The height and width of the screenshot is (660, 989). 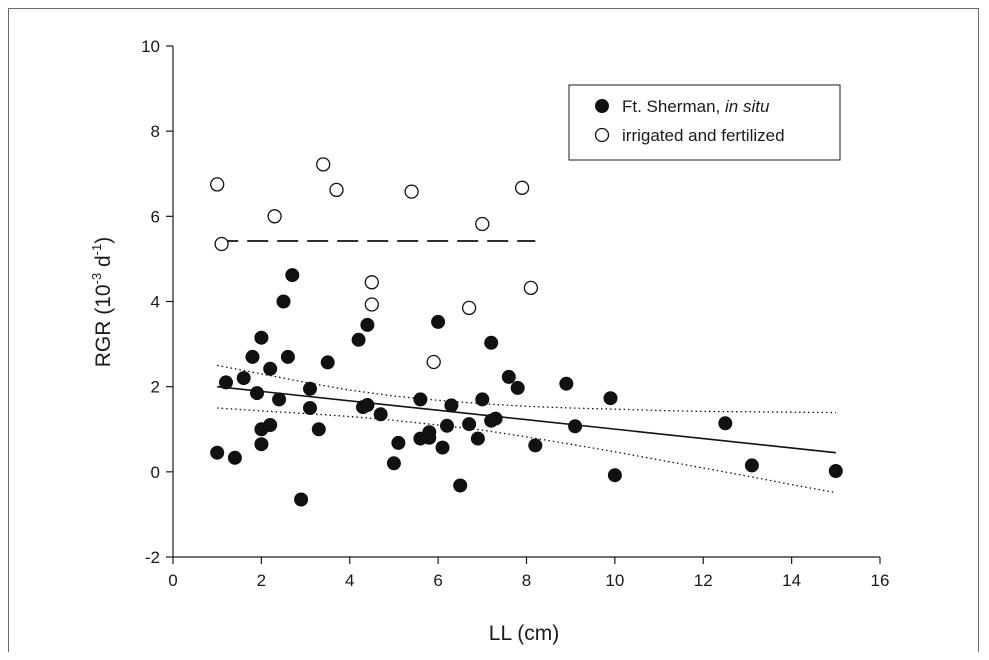 I want to click on y-tick-label: 8, so click(x=155, y=131).